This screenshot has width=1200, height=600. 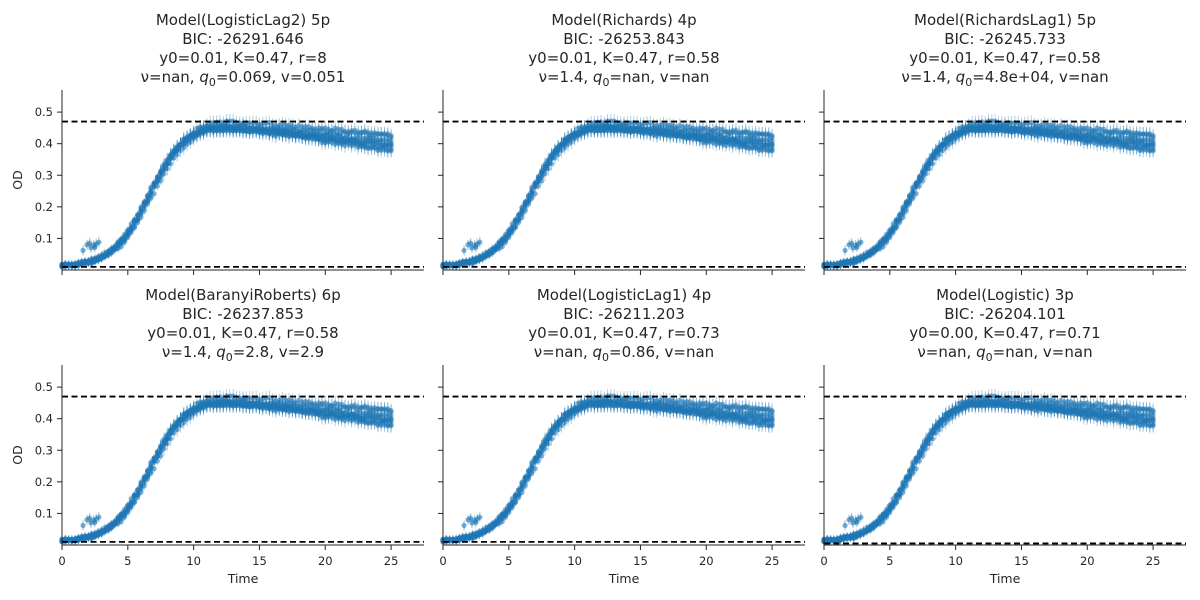 I want to click on y-tick-label: 0.5, so click(x=44, y=112).